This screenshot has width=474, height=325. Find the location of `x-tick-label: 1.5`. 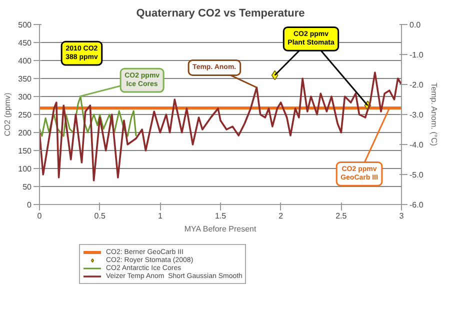

x-tick-label: 1.5 is located at coordinates (220, 216).